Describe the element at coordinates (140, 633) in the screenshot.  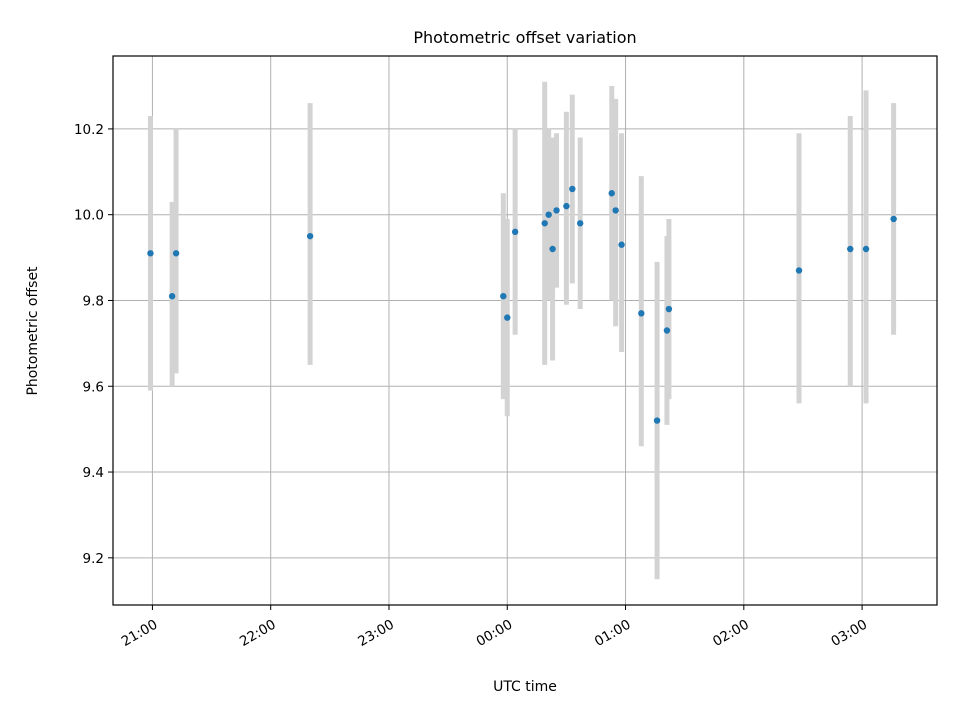
I see `x-tick-label: 21:00` at that location.